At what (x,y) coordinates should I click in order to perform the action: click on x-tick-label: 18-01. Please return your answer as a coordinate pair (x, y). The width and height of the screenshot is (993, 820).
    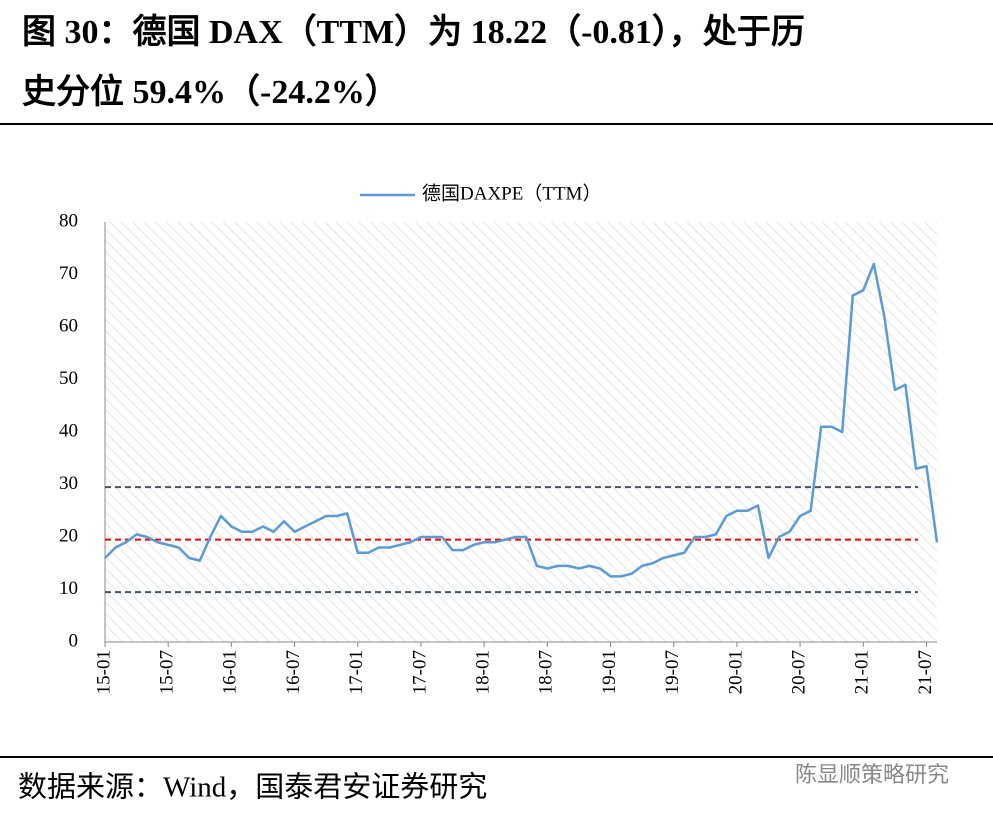
    Looking at the image, I should click on (482, 672).